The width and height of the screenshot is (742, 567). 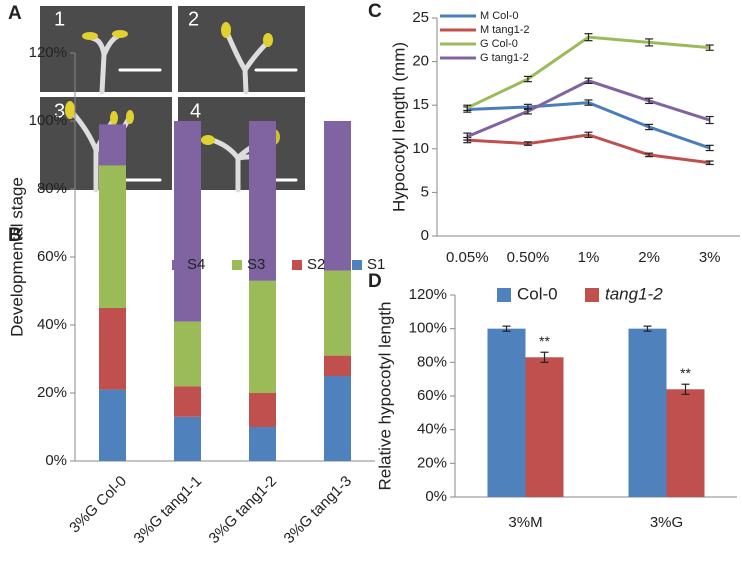 What do you see at coordinates (425, 191) in the screenshot?
I see `y-tick-label: 5` at bounding box center [425, 191].